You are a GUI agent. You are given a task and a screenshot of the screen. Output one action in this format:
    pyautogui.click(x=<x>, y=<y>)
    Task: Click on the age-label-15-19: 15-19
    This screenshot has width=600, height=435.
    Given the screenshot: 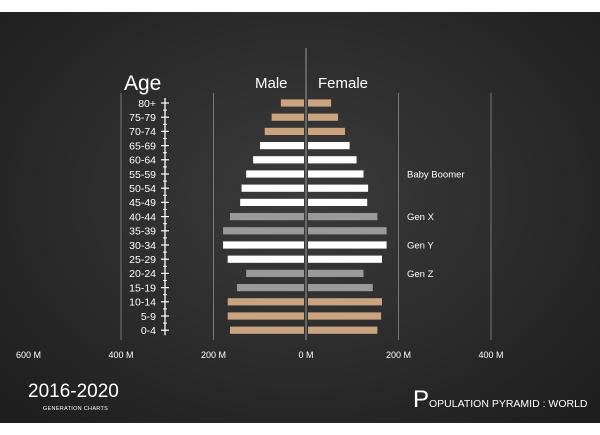 What is the action you would take?
    pyautogui.click(x=142, y=288)
    